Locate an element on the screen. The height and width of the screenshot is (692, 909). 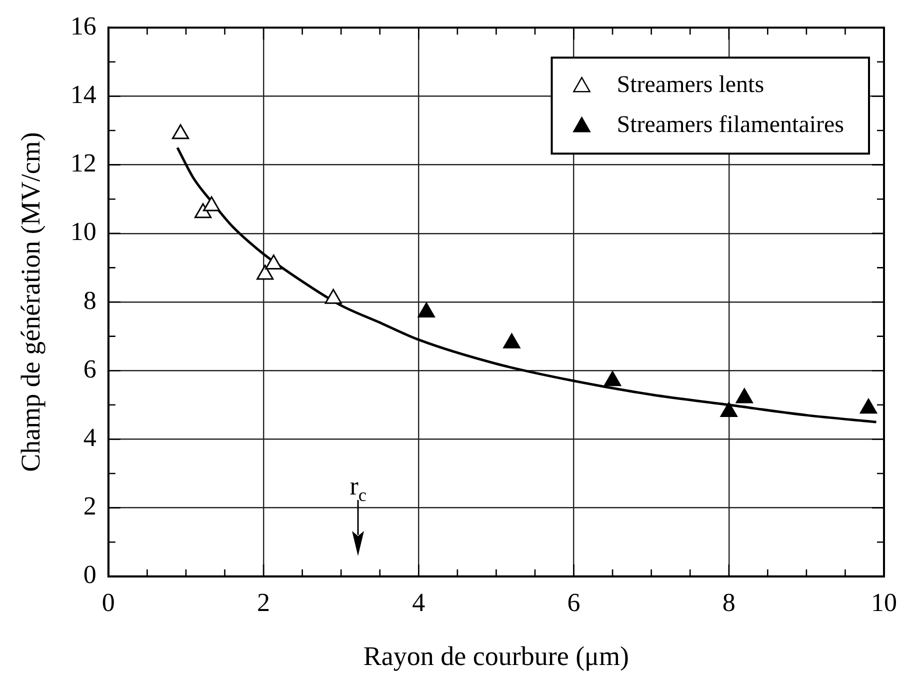
y-tick-label: 10 is located at coordinates (83, 231).